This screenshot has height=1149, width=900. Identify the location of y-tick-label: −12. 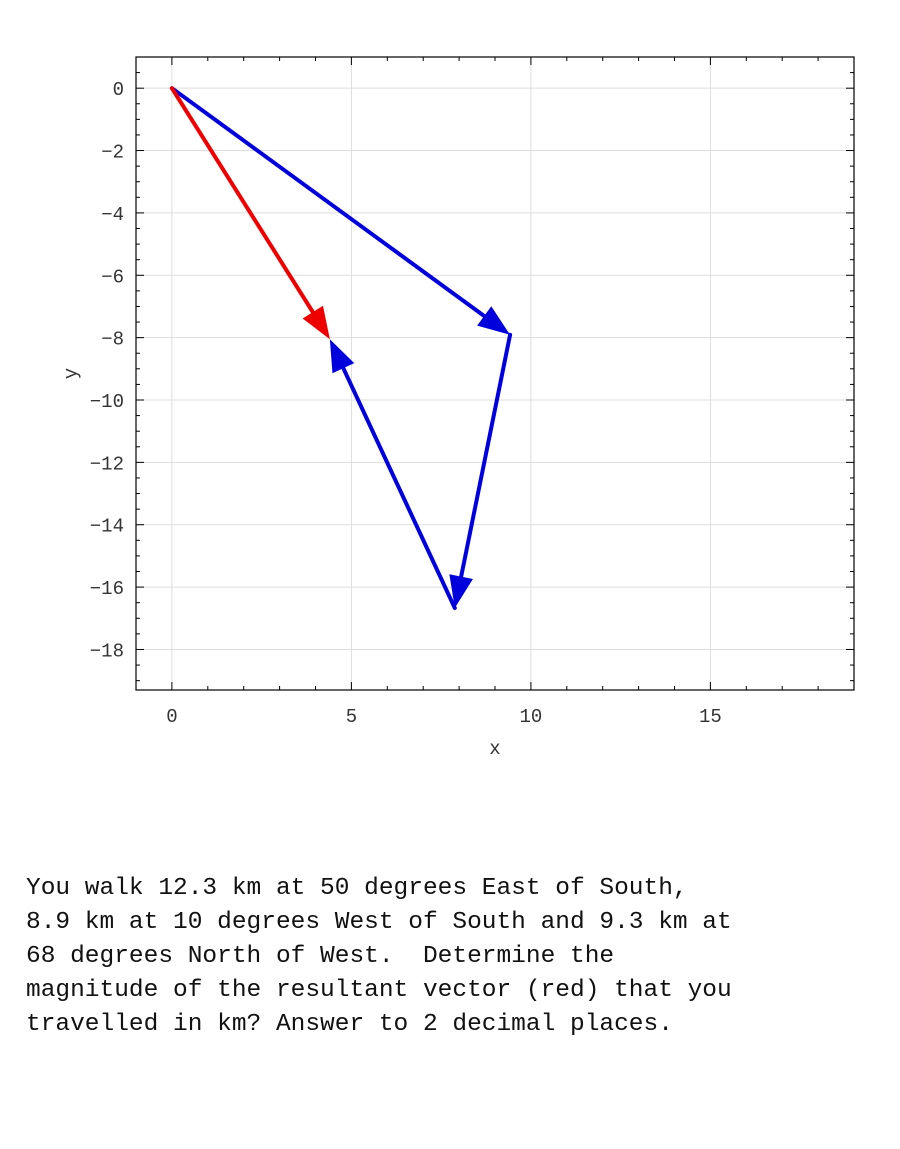
(107, 464).